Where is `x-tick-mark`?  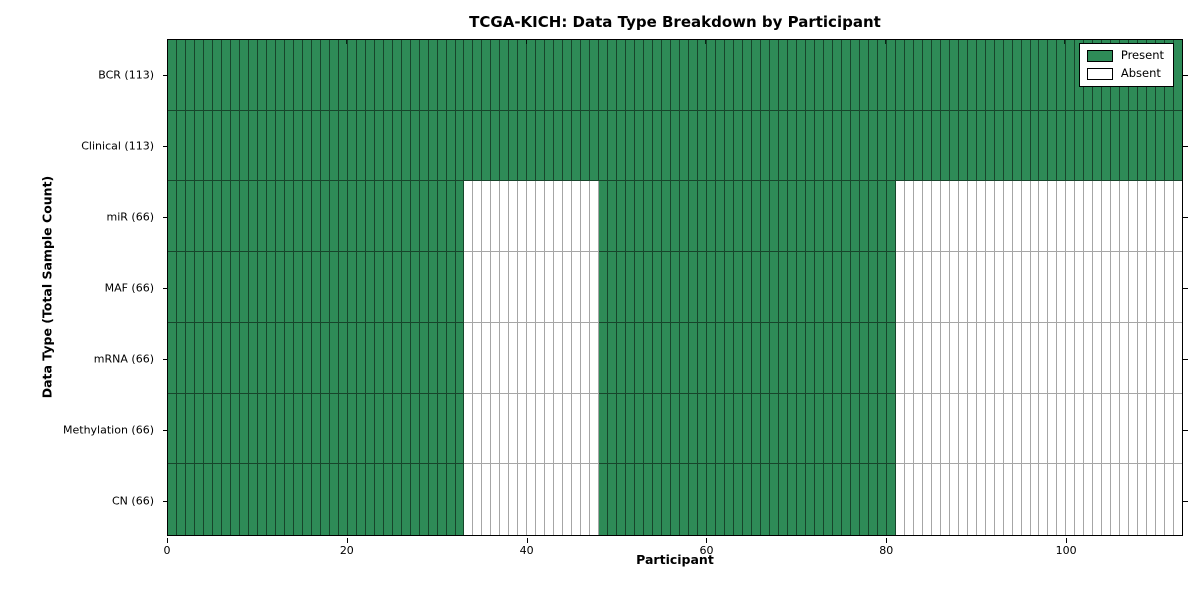 x-tick-mark is located at coordinates (527, 540).